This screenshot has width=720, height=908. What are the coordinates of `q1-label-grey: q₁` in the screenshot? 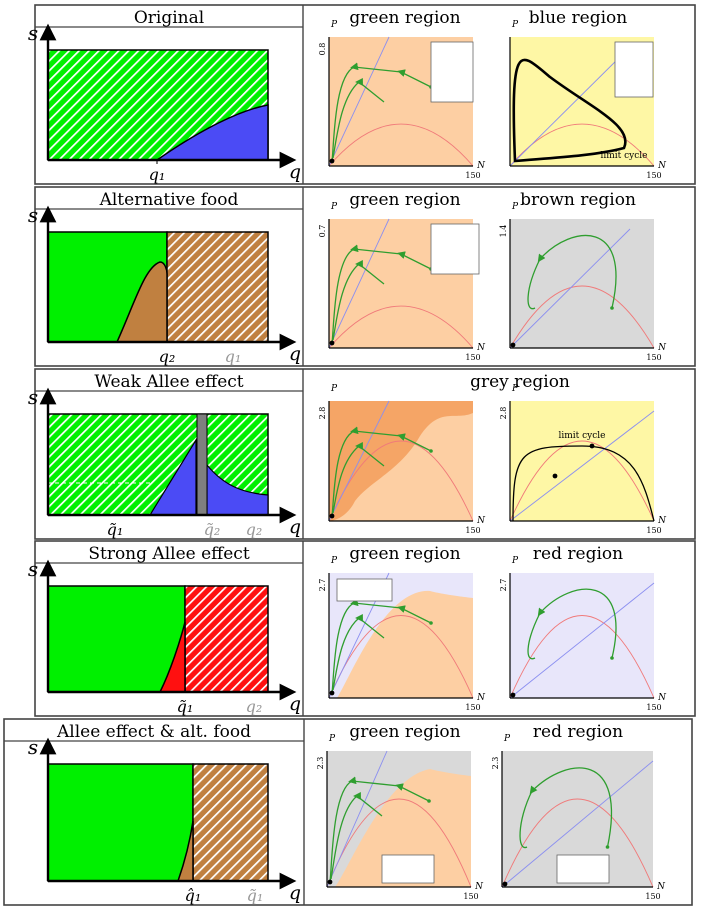 It's located at (233, 356).